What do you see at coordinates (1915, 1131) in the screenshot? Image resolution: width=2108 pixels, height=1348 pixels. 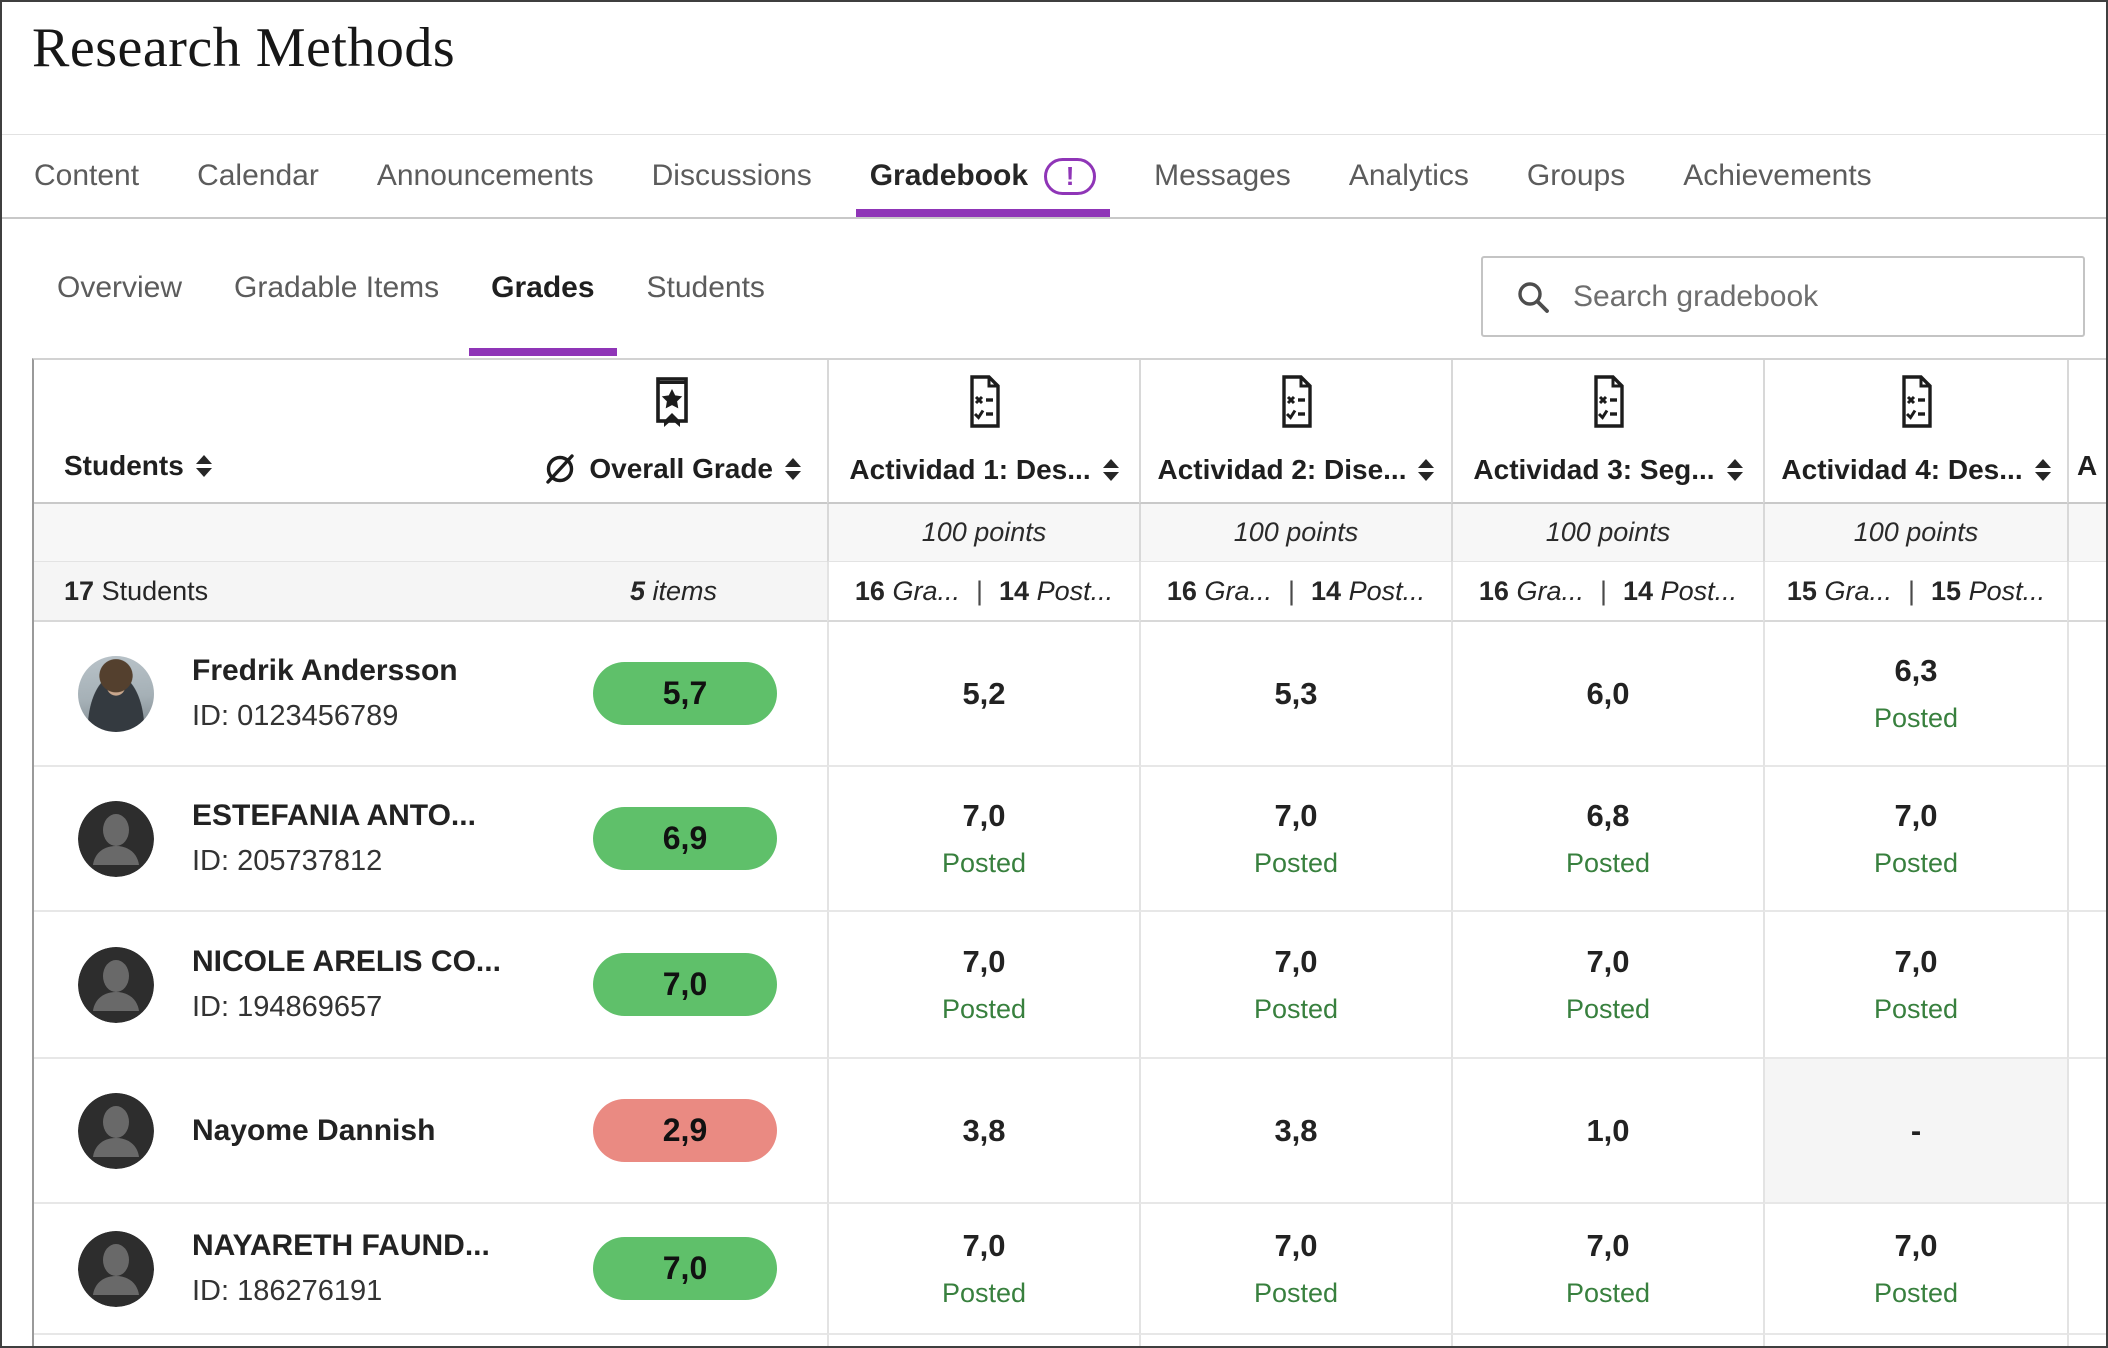 I see `grade-cell-empty: -` at bounding box center [1915, 1131].